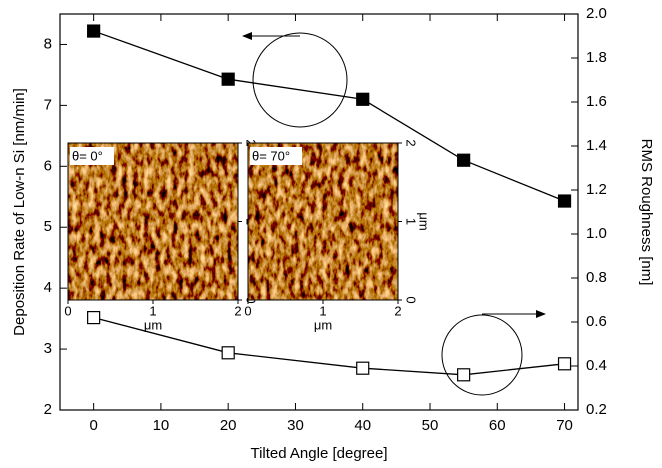 The width and height of the screenshot is (662, 468). Describe the element at coordinates (596, 277) in the screenshot. I see `y2-tick-label: 0.8` at that location.